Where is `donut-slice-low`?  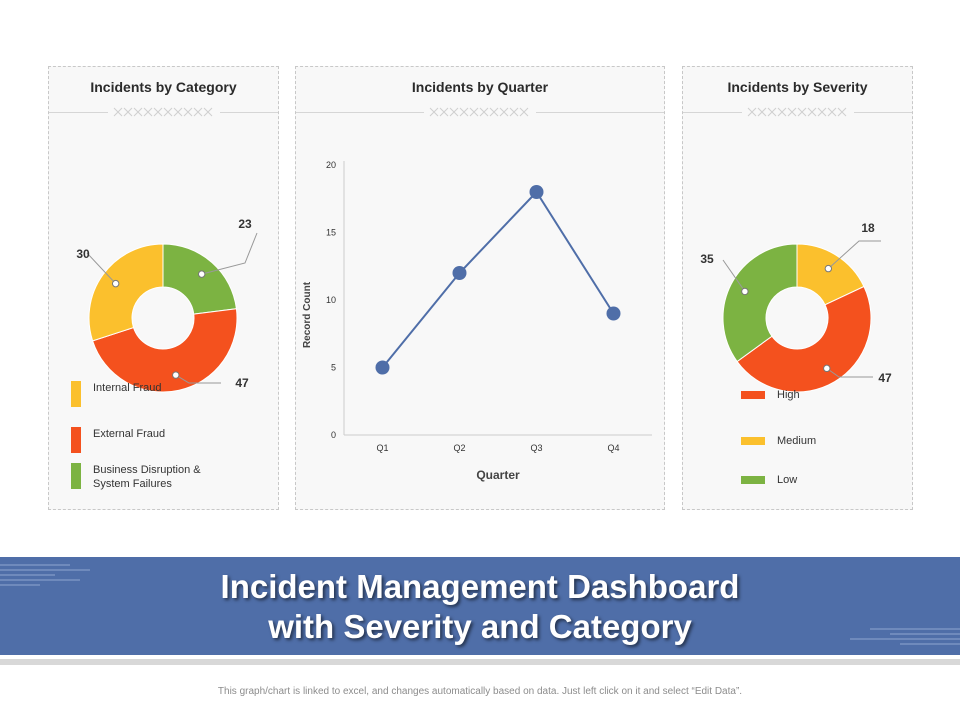
donut-slice-low is located at coordinates (760, 303).